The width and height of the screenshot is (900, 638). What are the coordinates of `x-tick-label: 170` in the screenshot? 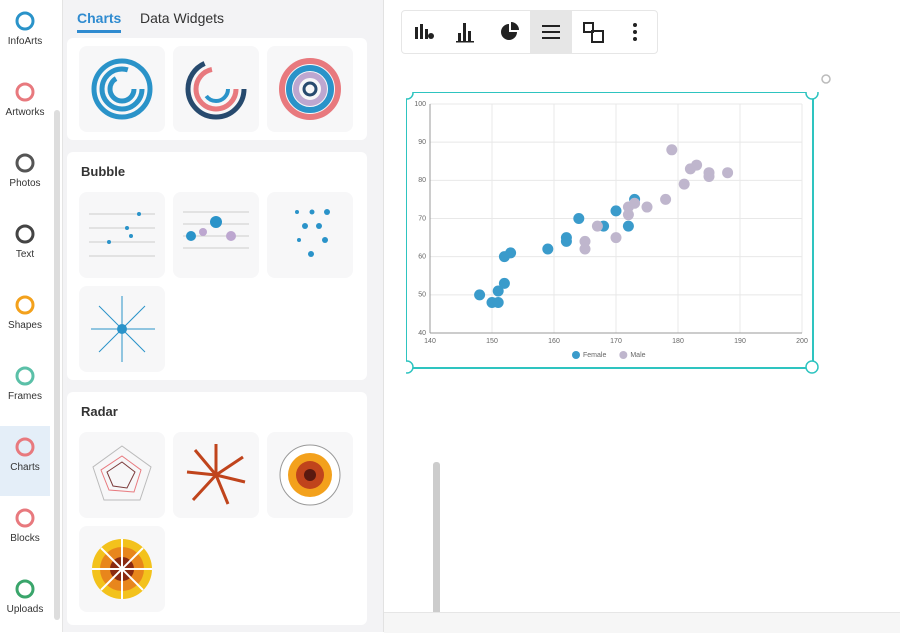 It's located at (616, 341).